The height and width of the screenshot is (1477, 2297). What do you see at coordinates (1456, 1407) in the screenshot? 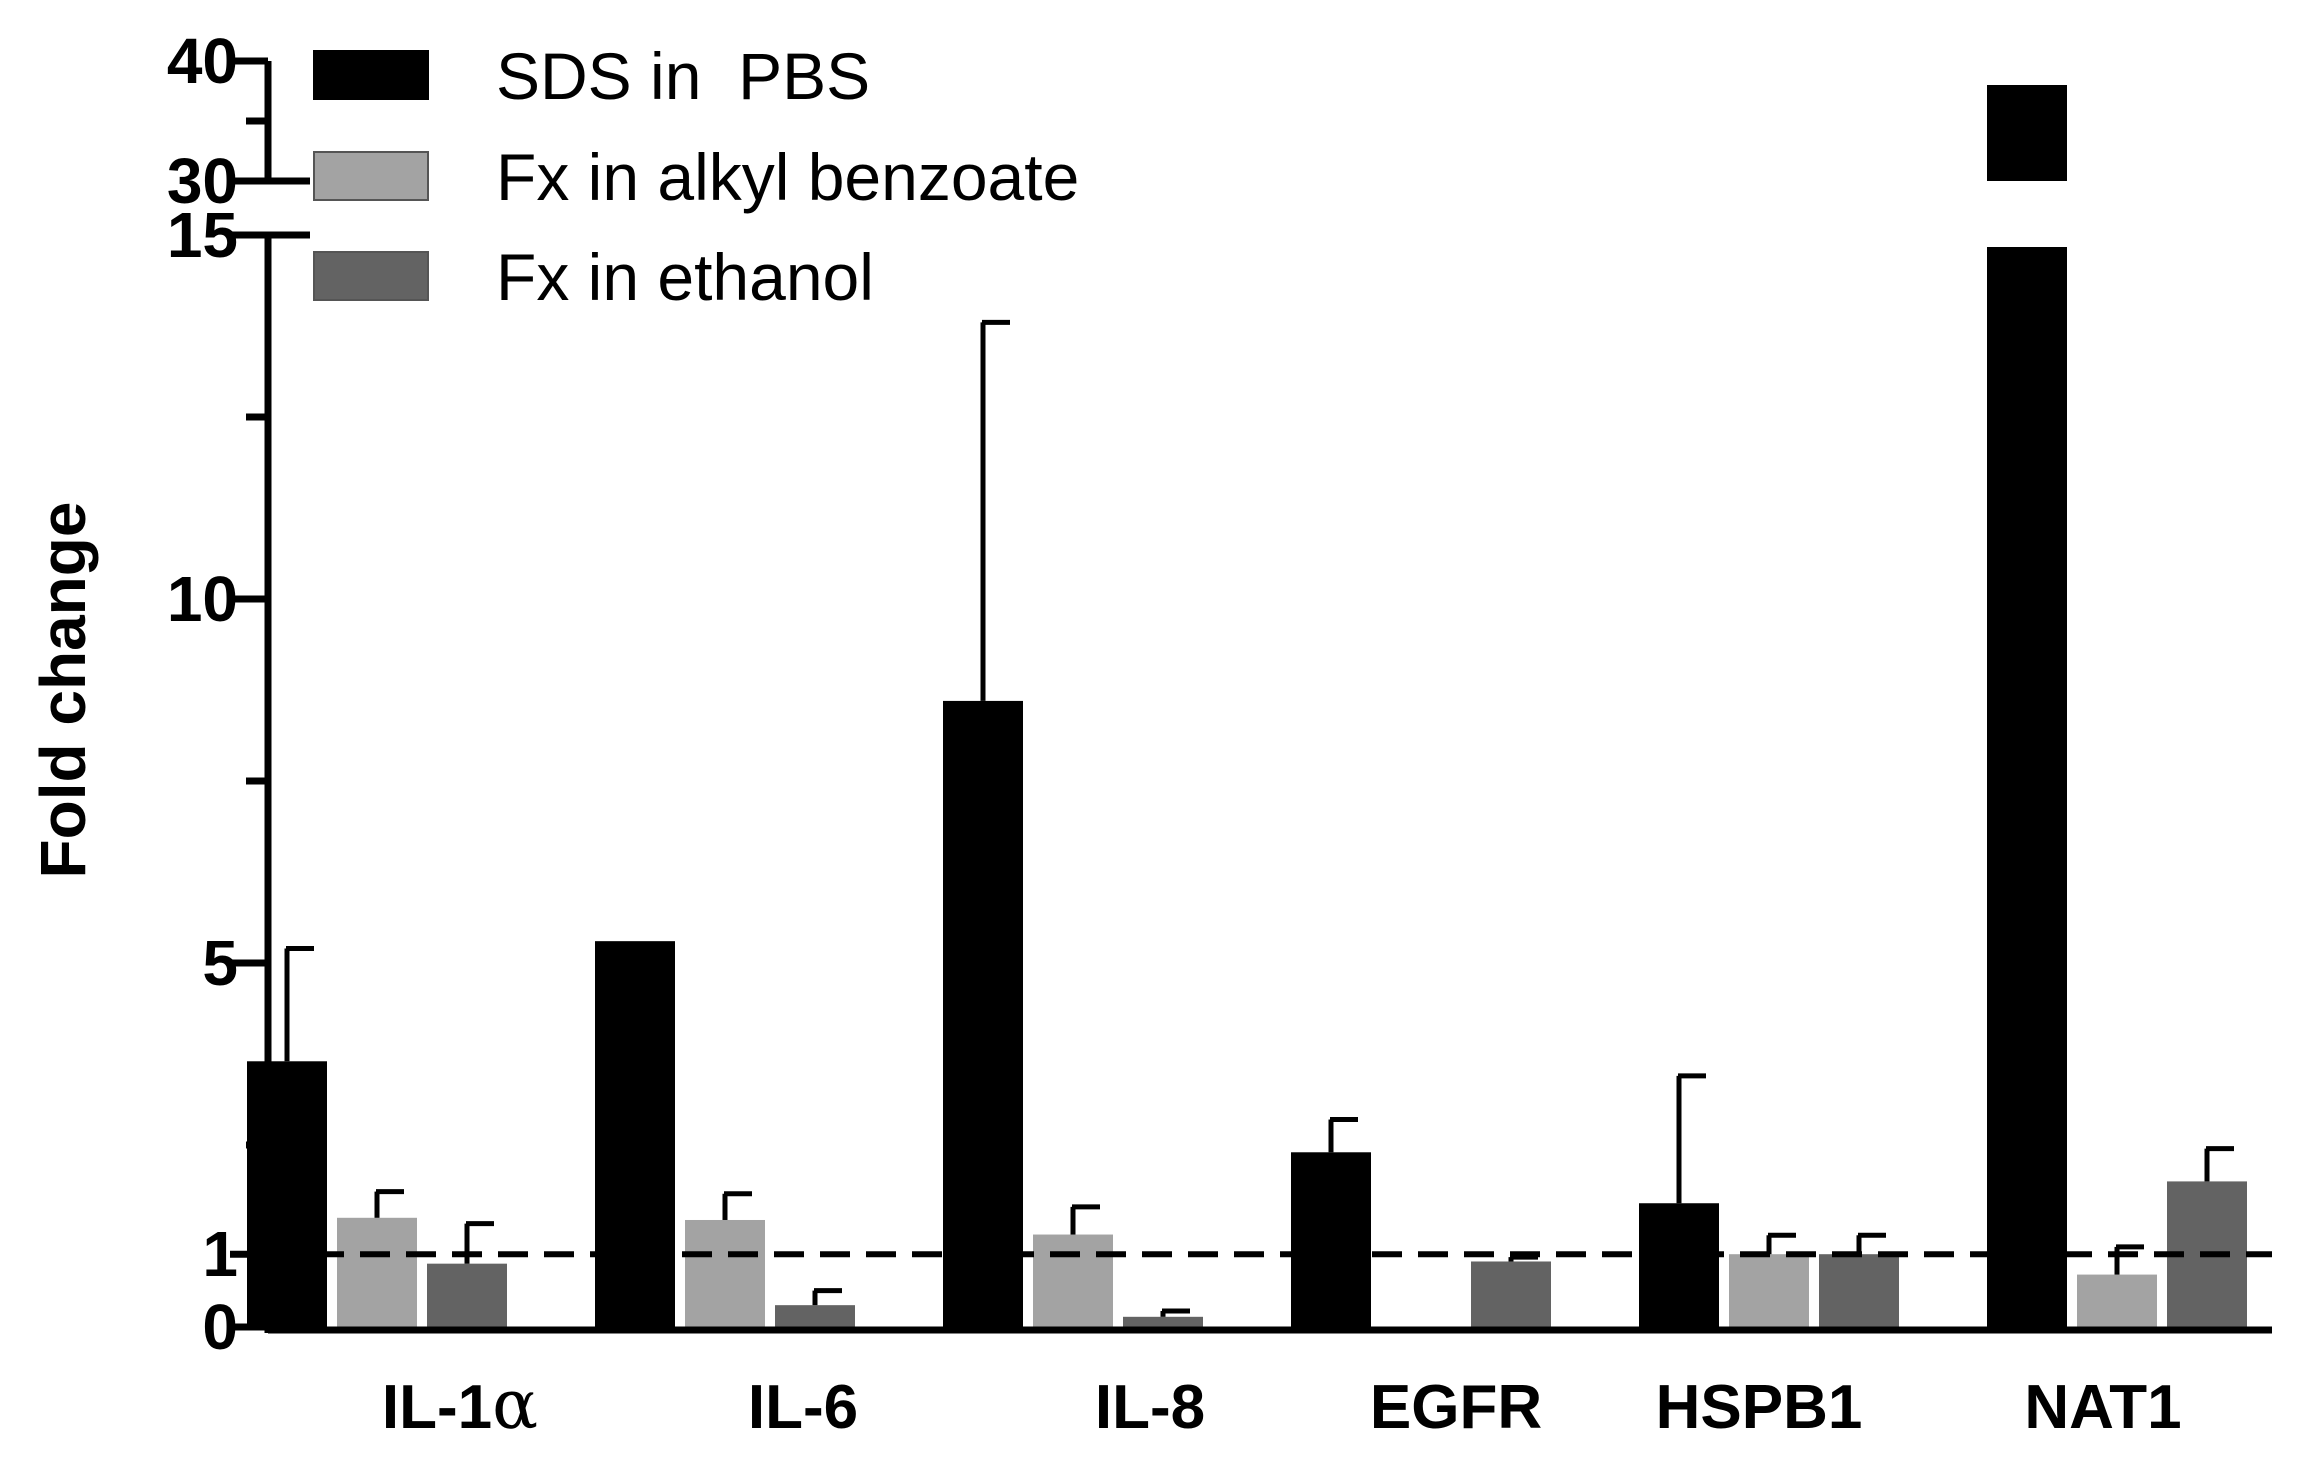
I see `x-tick-label-egfr: EGFR` at bounding box center [1456, 1407].